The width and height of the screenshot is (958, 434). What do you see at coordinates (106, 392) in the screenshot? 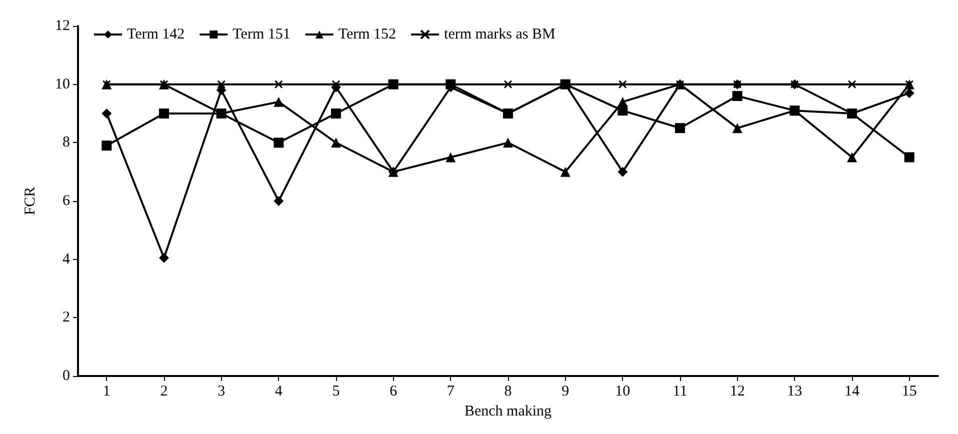
I see `x-tick-label: 1` at bounding box center [106, 392].